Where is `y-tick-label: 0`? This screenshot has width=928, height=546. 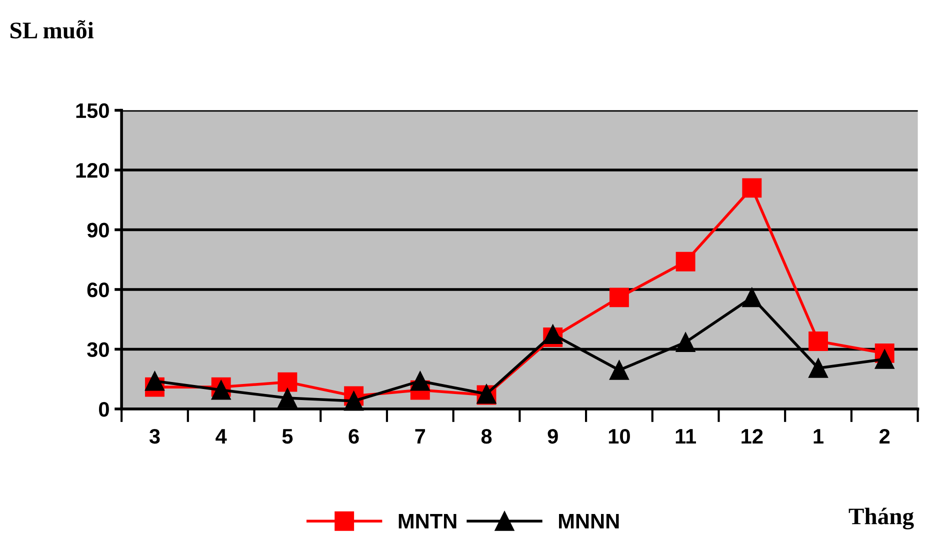 y-tick-label: 0 is located at coordinates (104, 409).